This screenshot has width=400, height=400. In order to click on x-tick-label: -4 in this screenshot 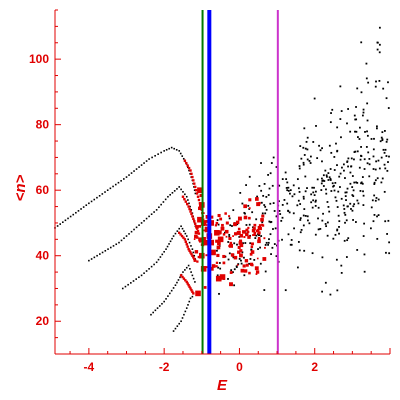, I will do `click(89, 367)`.